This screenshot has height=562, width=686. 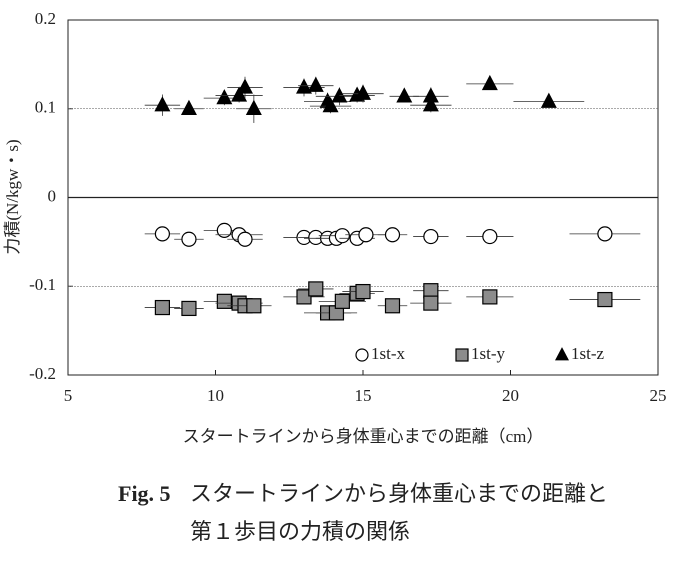 I want to click on y-tick-label: 0.1, so click(x=45, y=107).